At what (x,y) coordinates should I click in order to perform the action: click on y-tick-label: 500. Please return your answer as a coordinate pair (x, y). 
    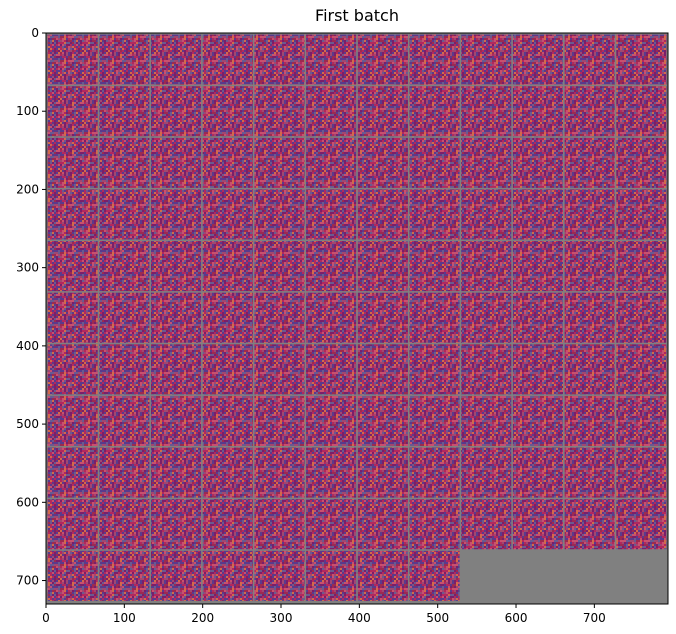
    Looking at the image, I should click on (27, 424).